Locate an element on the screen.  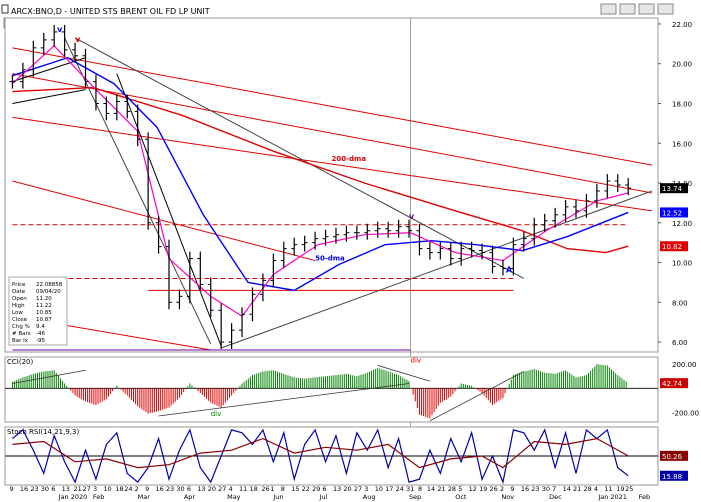
data-window-value: 10.87 is located at coordinates (44, 320).